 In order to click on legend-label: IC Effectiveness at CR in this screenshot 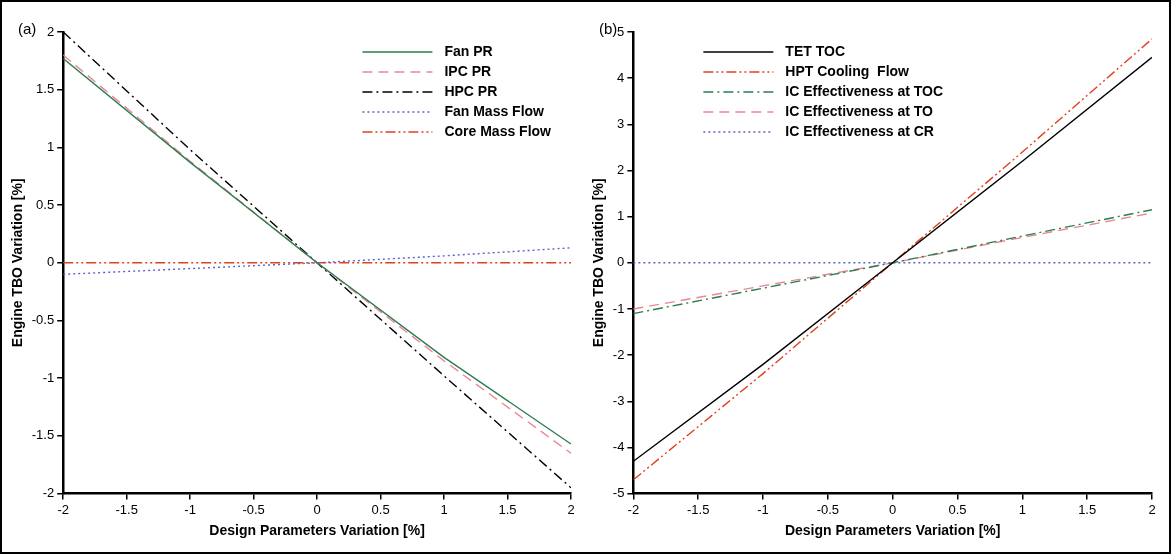, I will do `click(859, 130)`.